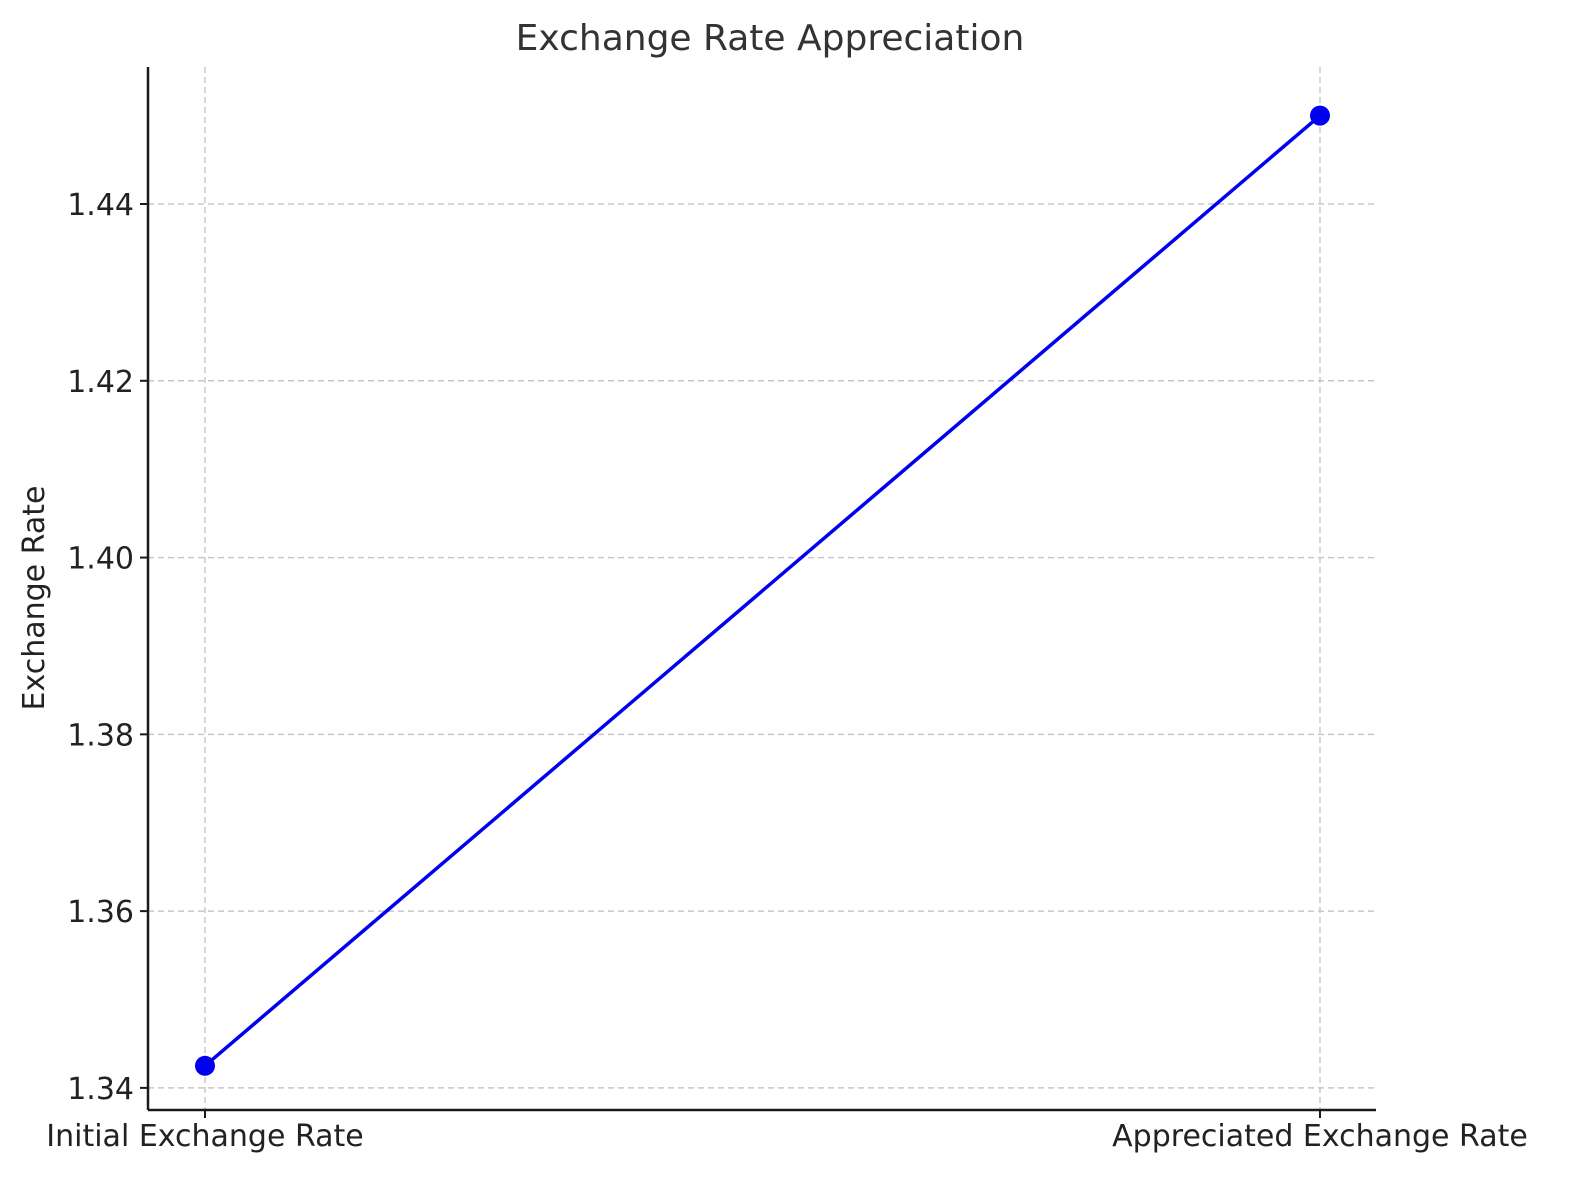 The image size is (1580, 1180). Describe the element at coordinates (100, 912) in the screenshot. I see `y-tick-label: 1.36` at that location.